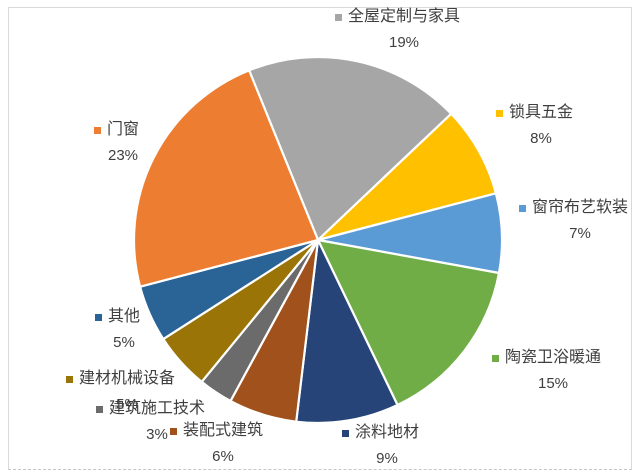  Describe the element at coordinates (387, 458) in the screenshot. I see `category-percent: 9%` at that location.